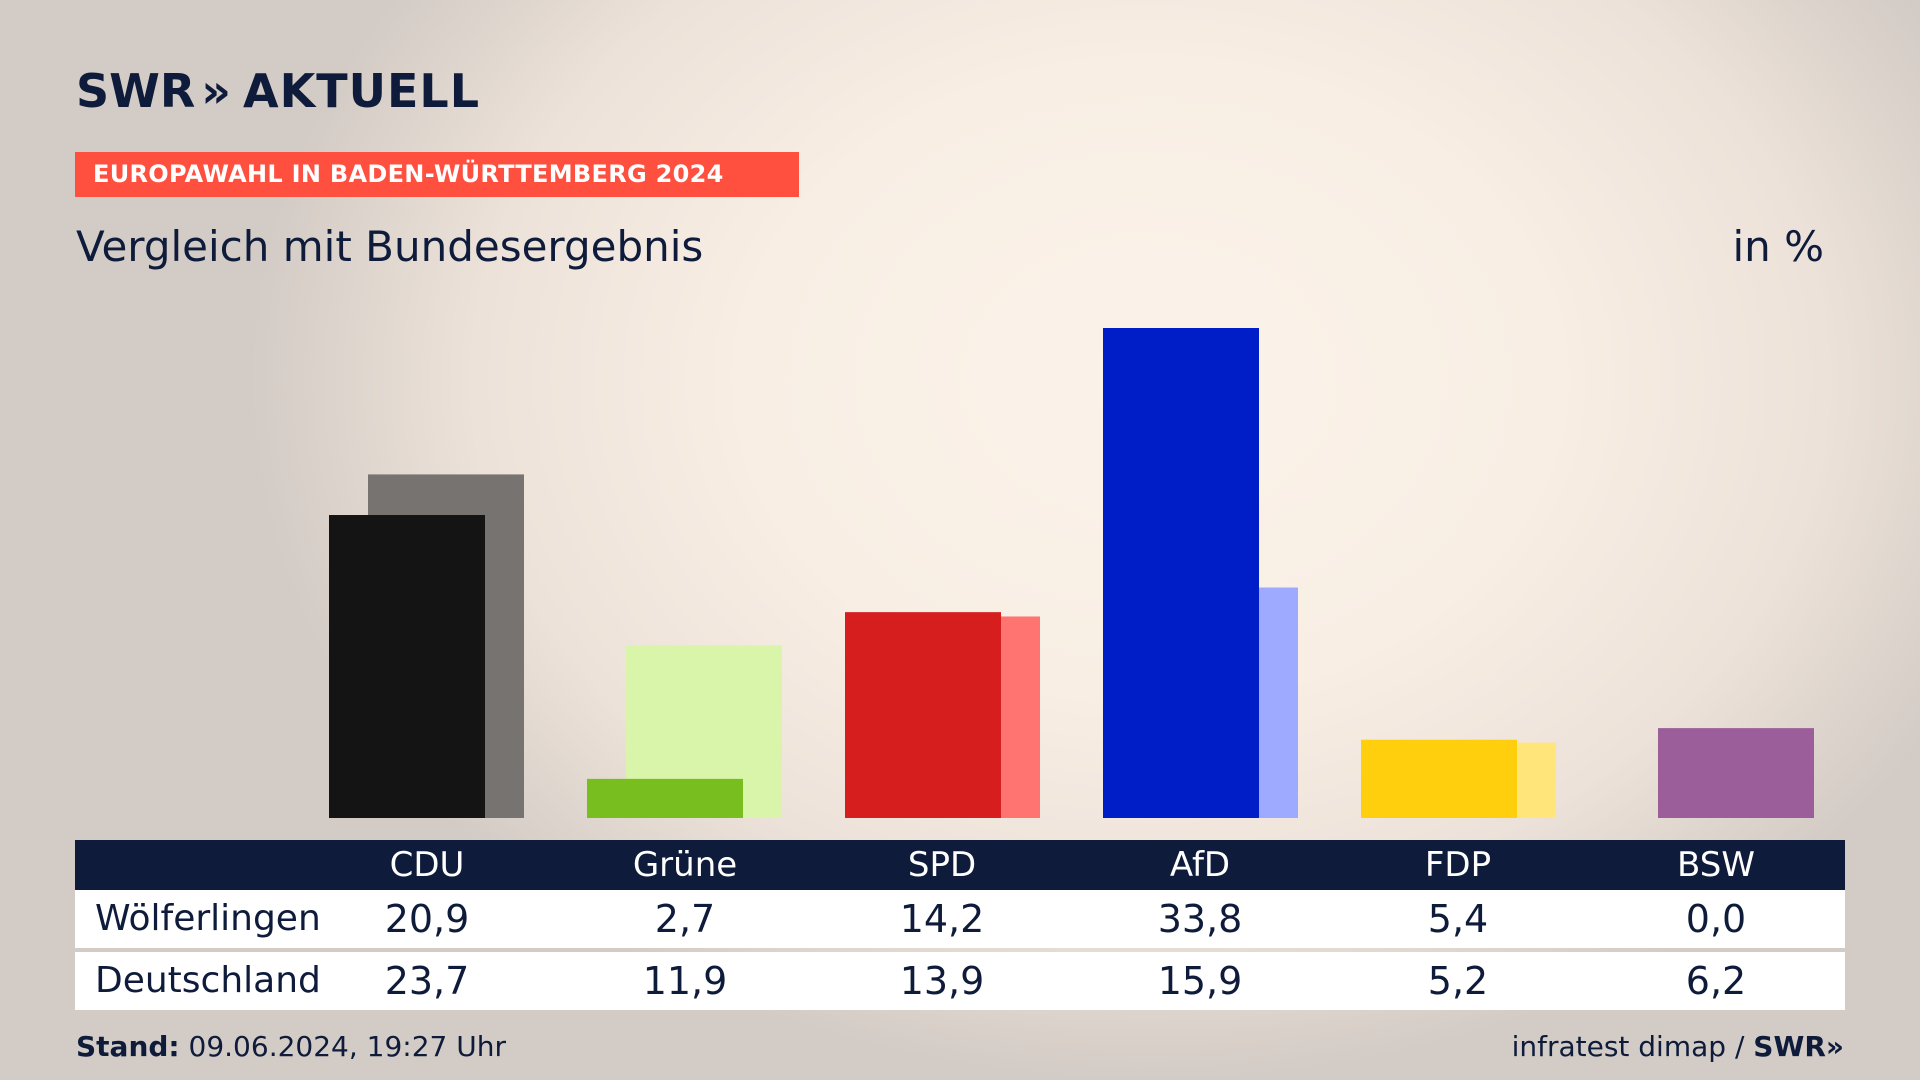  I want to click on table-row-woelferlingen: Wölferlingen 20,9 2,7 14,2 33,8 5,4 0,0, so click(960, 919).